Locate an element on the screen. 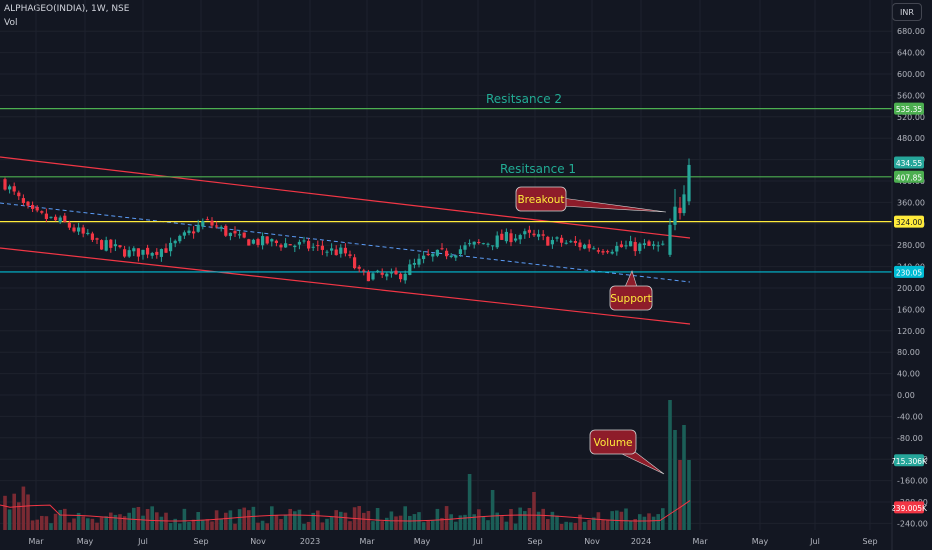 Image resolution: width=932 pixels, height=550 pixels. channel-upper-line is located at coordinates (345, 197).